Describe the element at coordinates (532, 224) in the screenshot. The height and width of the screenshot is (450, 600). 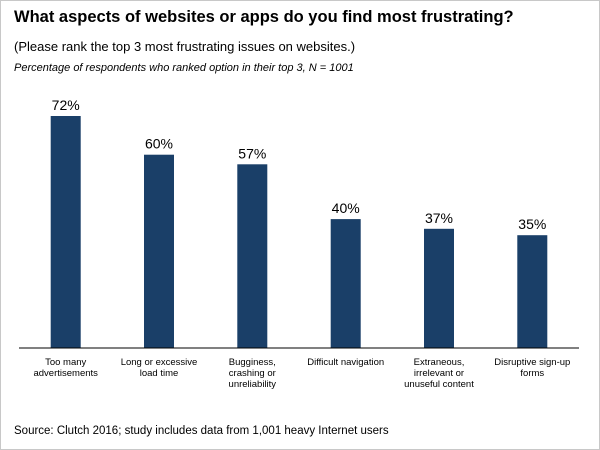
I see `data-label-6: 35%` at that location.